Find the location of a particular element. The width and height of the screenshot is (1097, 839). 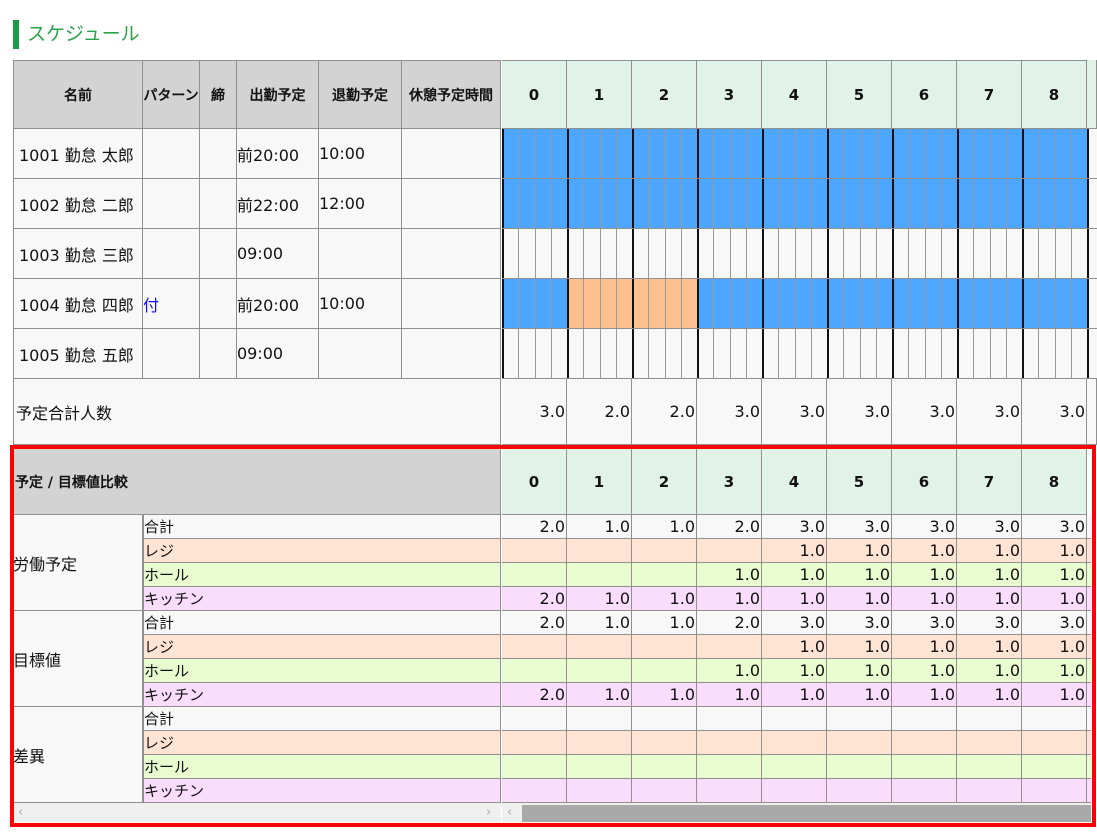

row-end: 10:00 is located at coordinates (360, 154).